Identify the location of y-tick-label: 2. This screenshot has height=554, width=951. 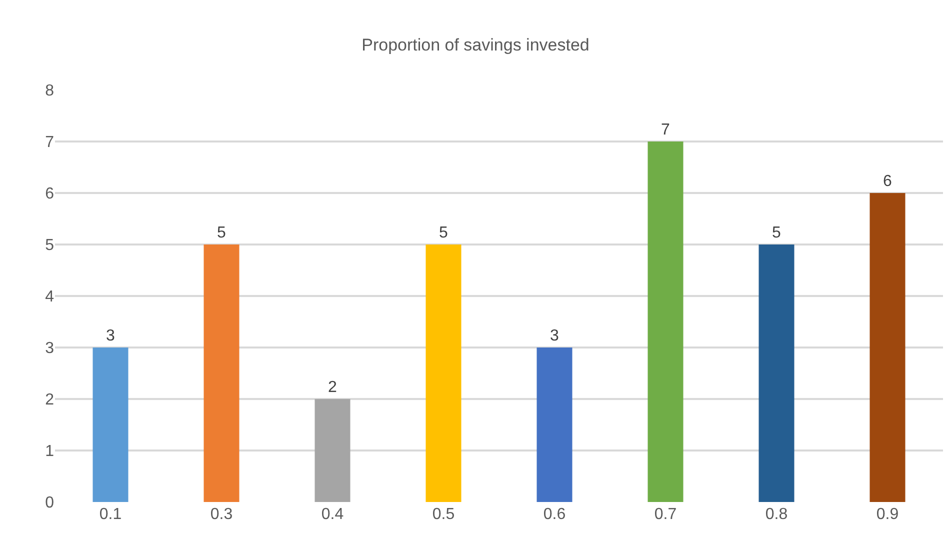
(49, 400).